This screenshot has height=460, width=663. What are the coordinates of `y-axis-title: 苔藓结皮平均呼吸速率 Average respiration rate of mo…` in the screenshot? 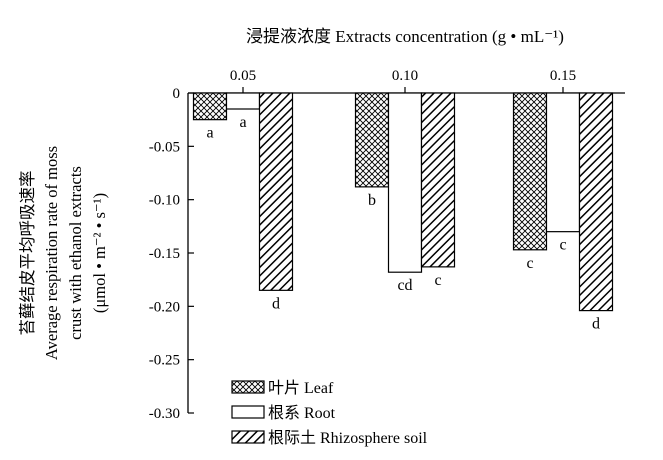 It's located at (63, 253).